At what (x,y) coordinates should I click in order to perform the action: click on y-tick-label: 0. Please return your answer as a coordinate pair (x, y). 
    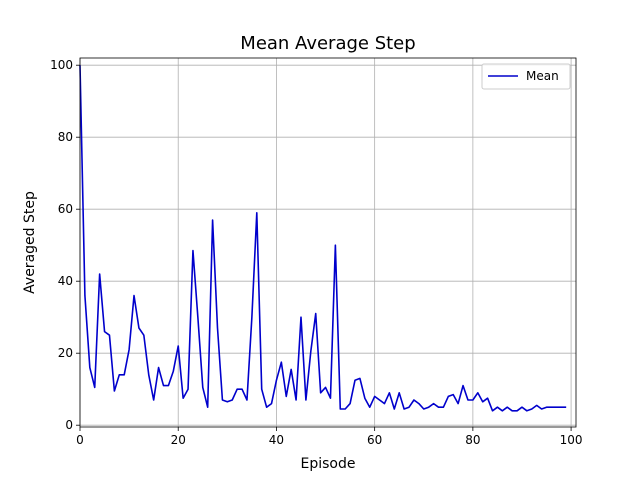
    Looking at the image, I should click on (69, 425).